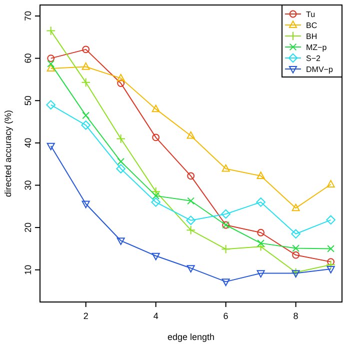 The image size is (350, 346). I want to click on legend-label: MZ−p, so click(317, 47).